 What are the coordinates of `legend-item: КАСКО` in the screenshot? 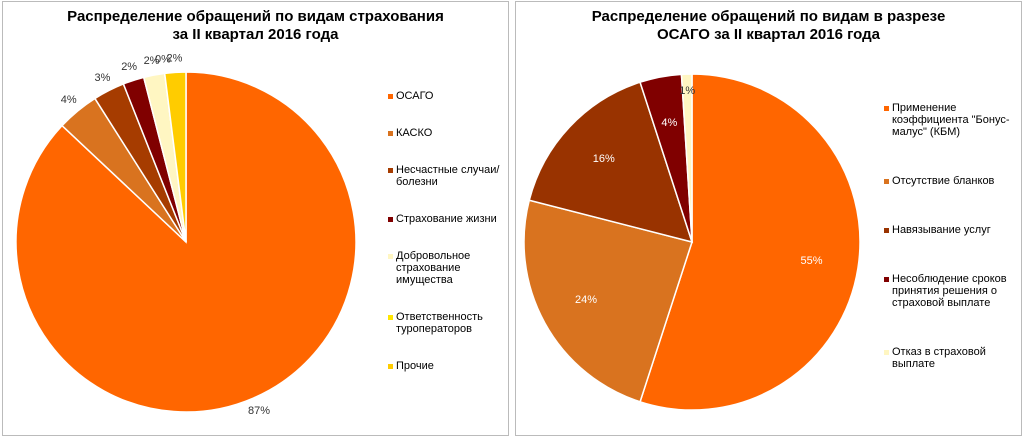 It's located at (447, 133).